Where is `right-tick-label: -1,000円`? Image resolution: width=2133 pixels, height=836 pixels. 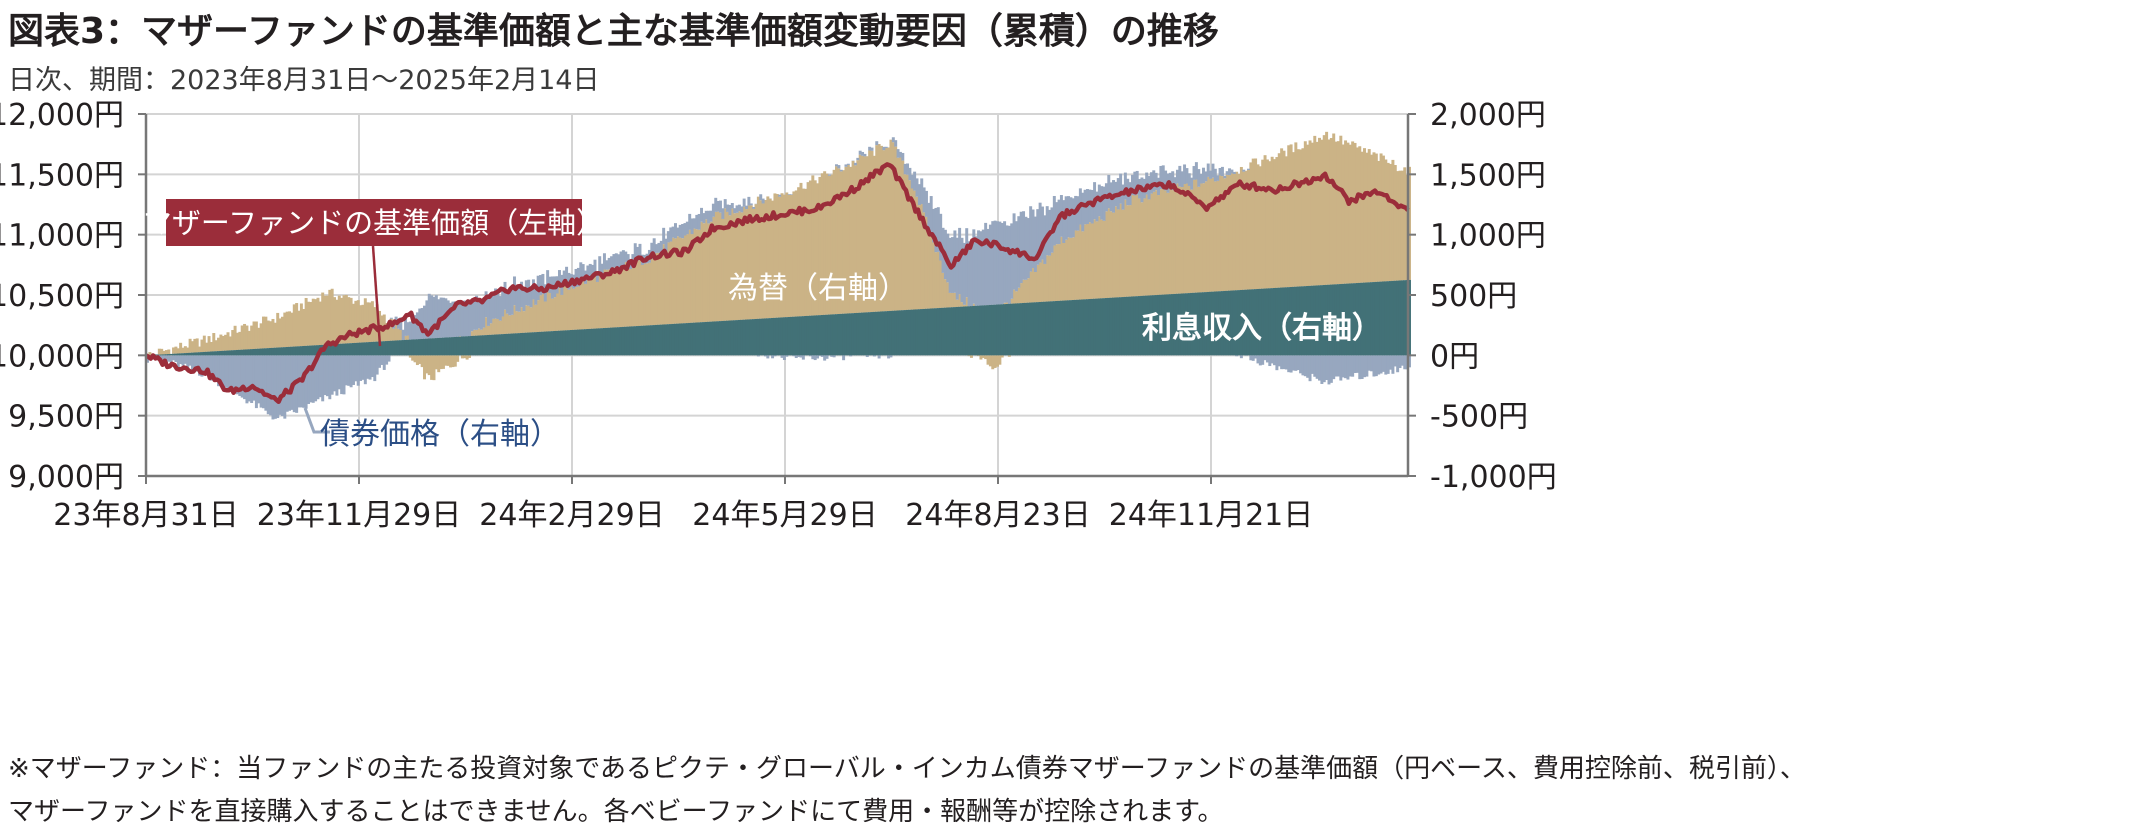
right-tick-label: -1,000円 is located at coordinates (1493, 477).